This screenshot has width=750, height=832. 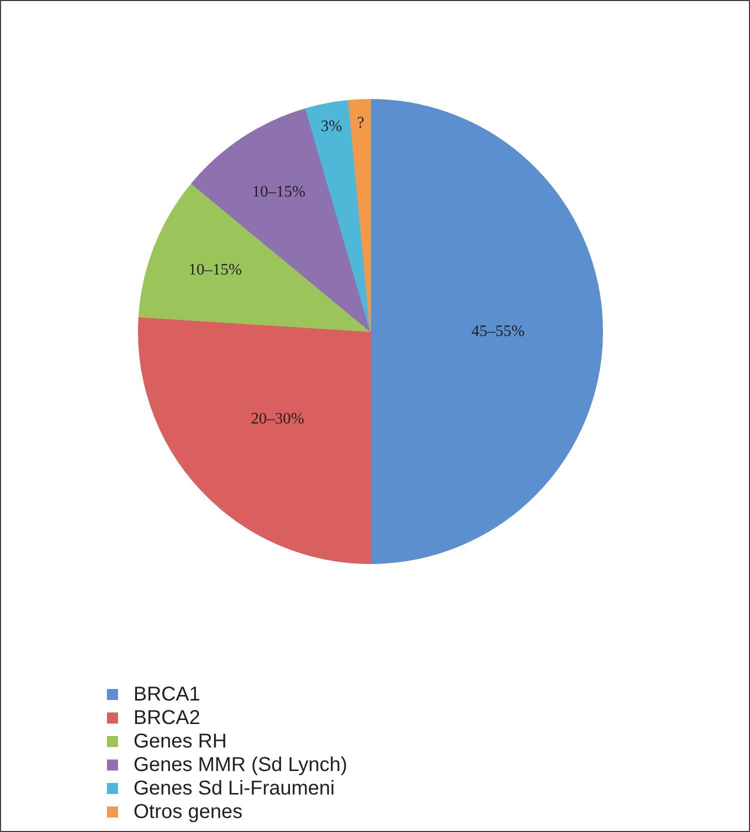 I want to click on legend-label: Genes RH, so click(x=180, y=741).